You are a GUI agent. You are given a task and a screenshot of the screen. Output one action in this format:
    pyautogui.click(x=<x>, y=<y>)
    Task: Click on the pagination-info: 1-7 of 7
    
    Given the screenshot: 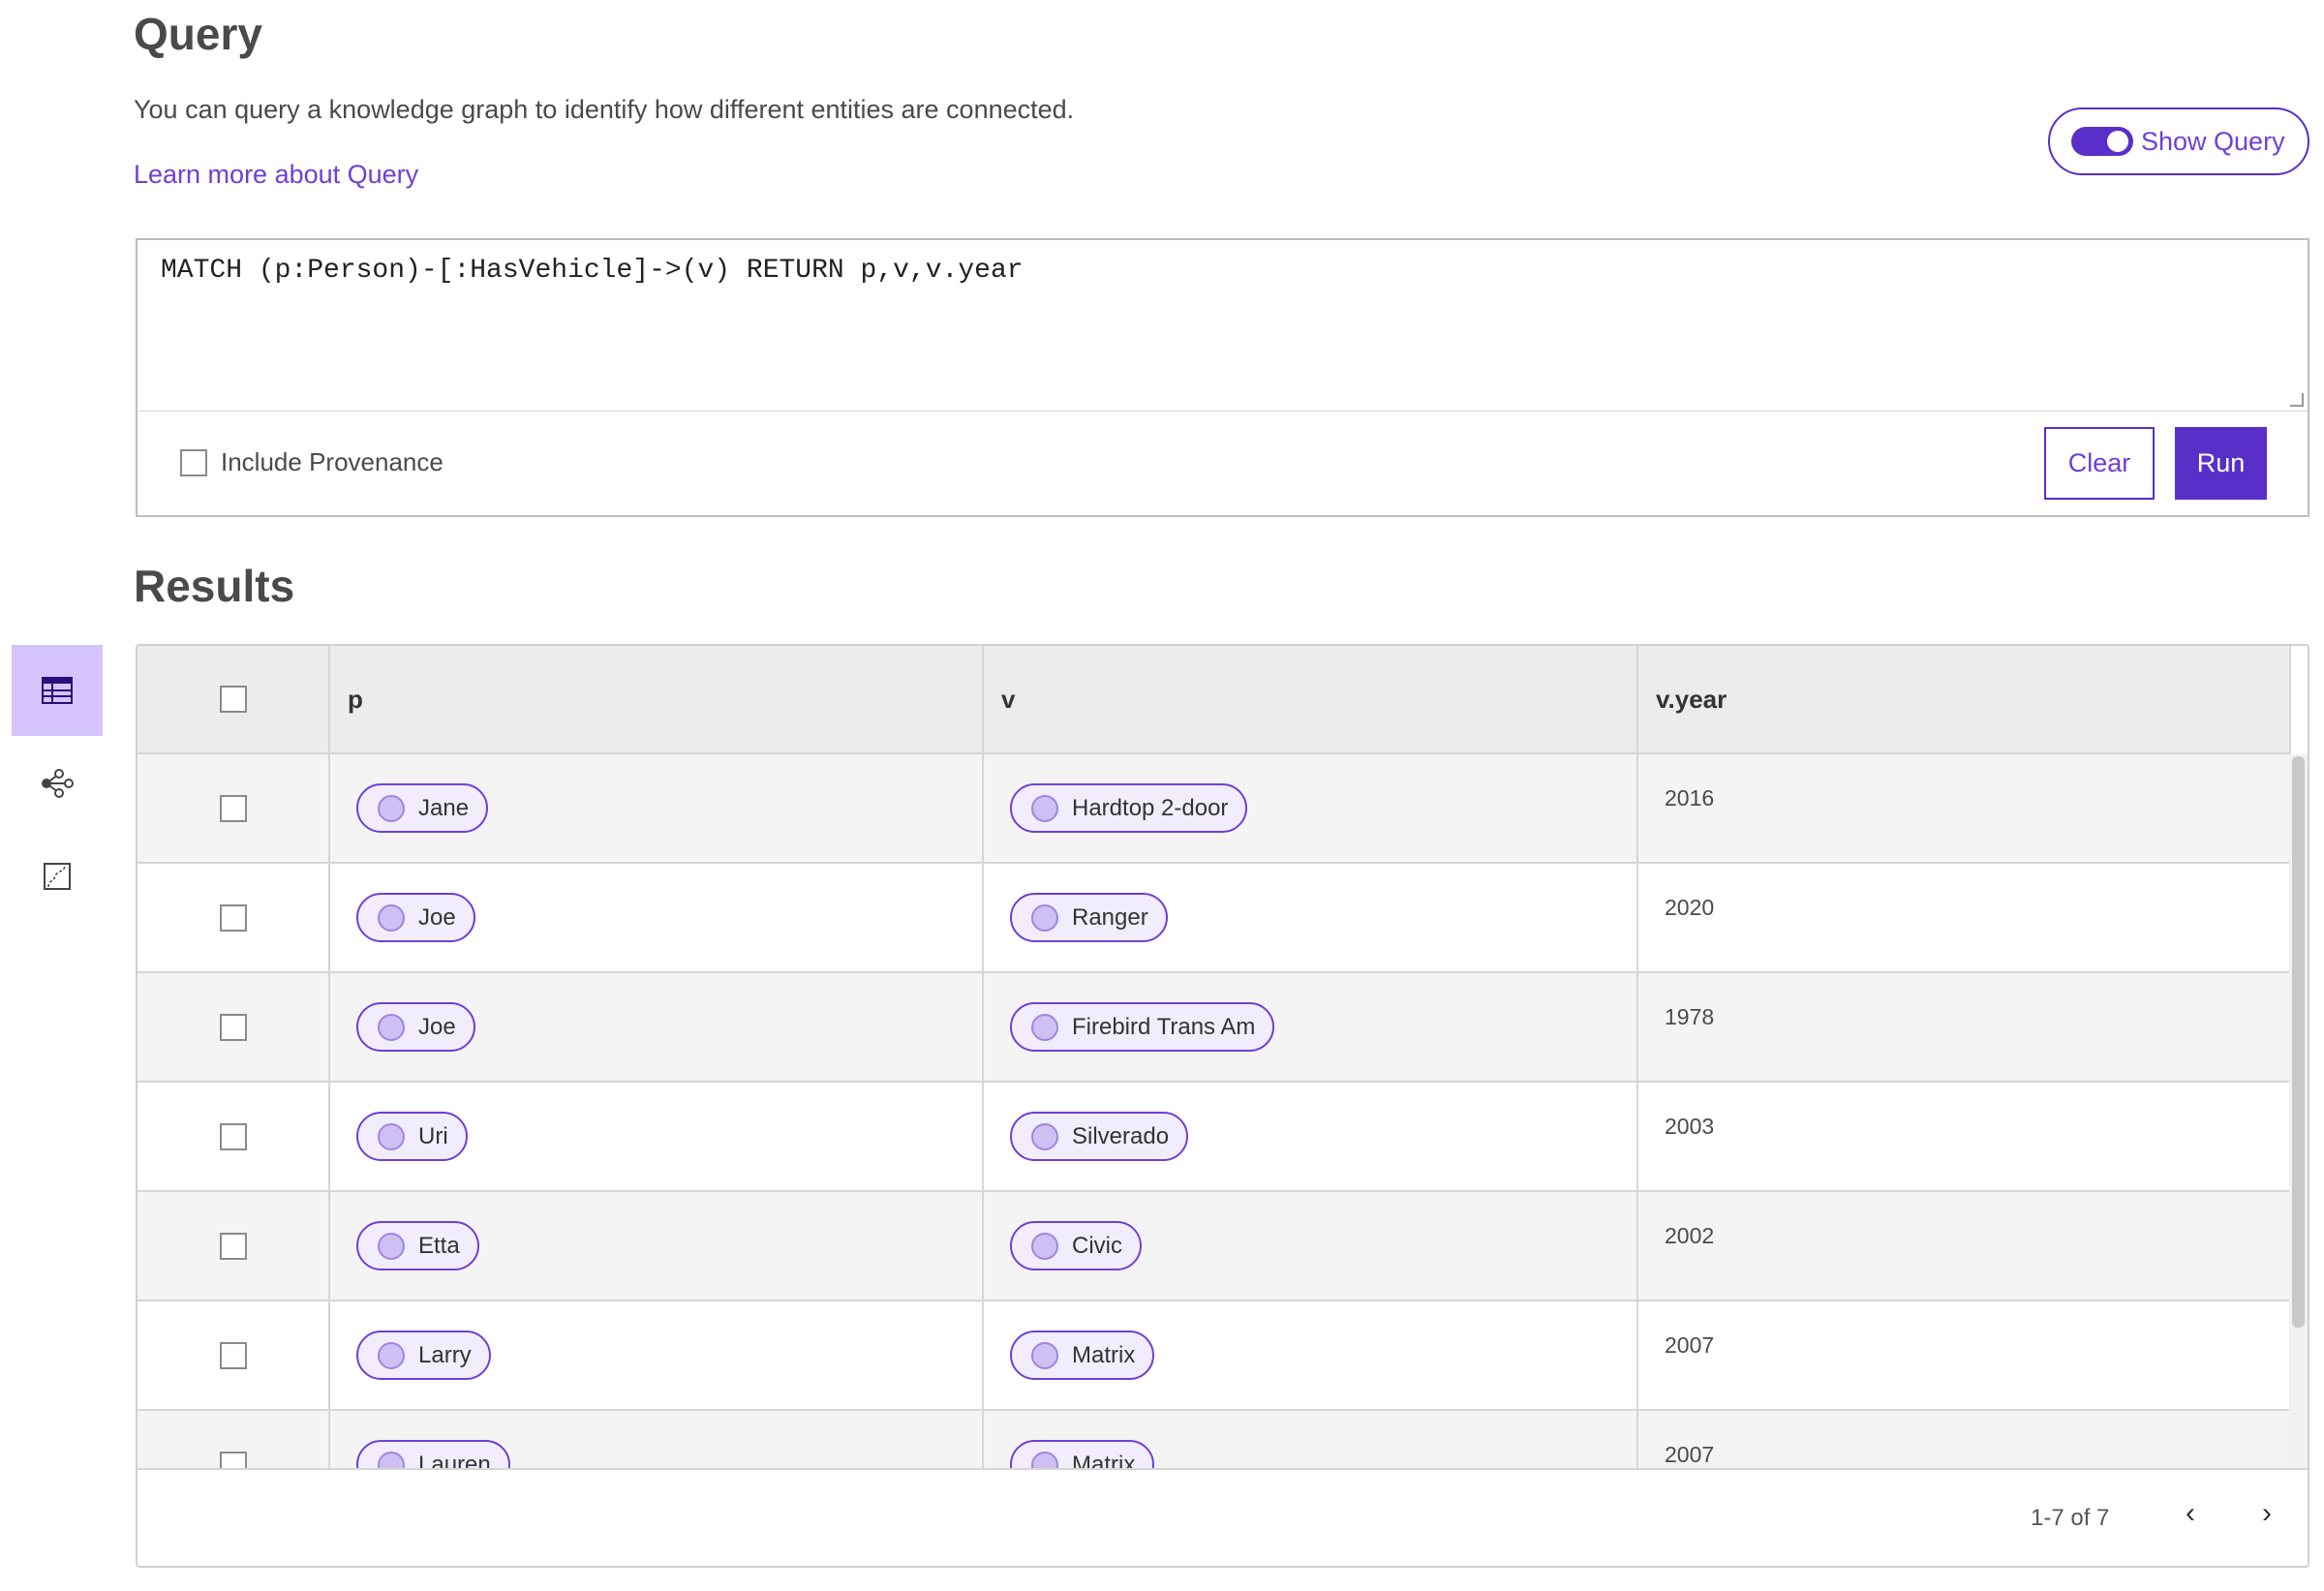 What is the action you would take?
    pyautogui.click(x=2071, y=1518)
    